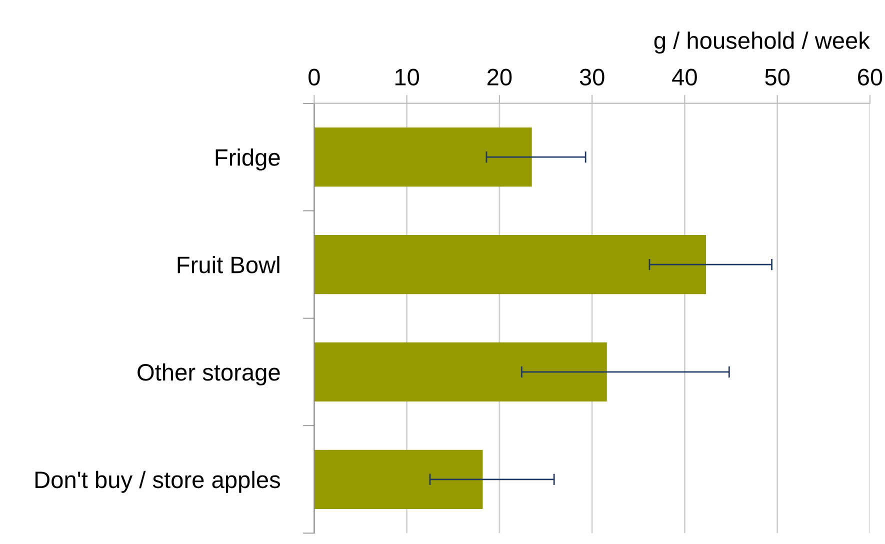 This screenshot has height=544, width=885. I want to click on x-tick-label: 60, so click(870, 77).